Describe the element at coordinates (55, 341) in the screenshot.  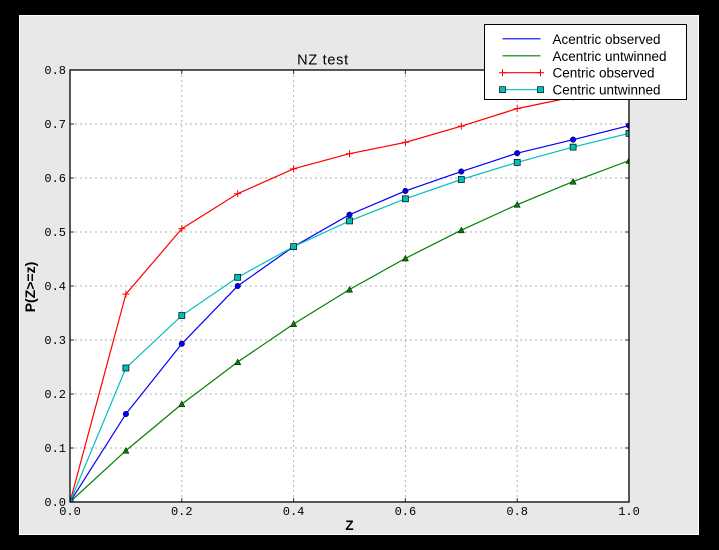
I see `svg-text: 0.3` at that location.